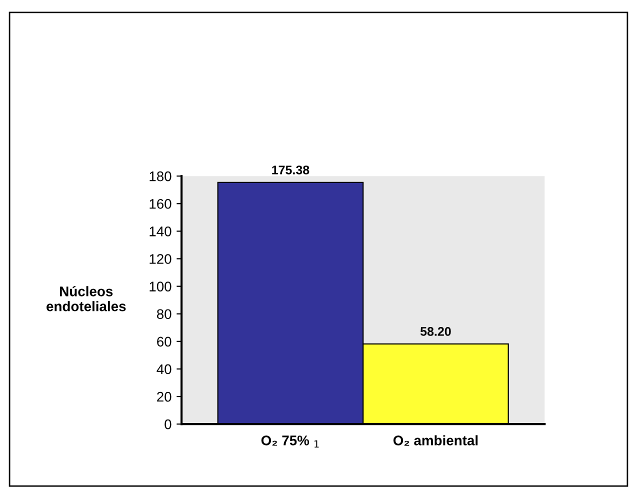  I want to click on y-tick-label: 120, so click(161, 259).